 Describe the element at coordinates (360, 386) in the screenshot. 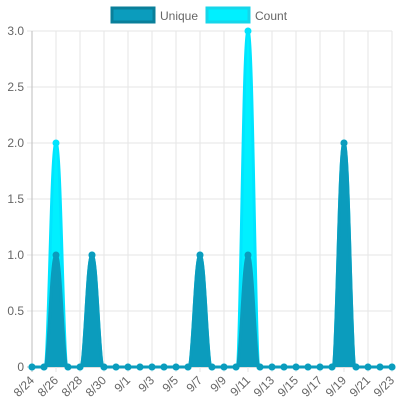

I see `x-tick-label: 9/21` at that location.